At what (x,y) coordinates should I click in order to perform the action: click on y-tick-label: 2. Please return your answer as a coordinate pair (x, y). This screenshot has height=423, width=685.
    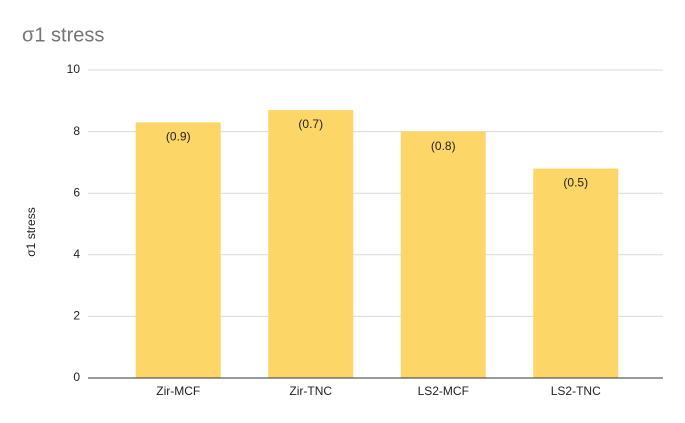
    Looking at the image, I should click on (76, 316).